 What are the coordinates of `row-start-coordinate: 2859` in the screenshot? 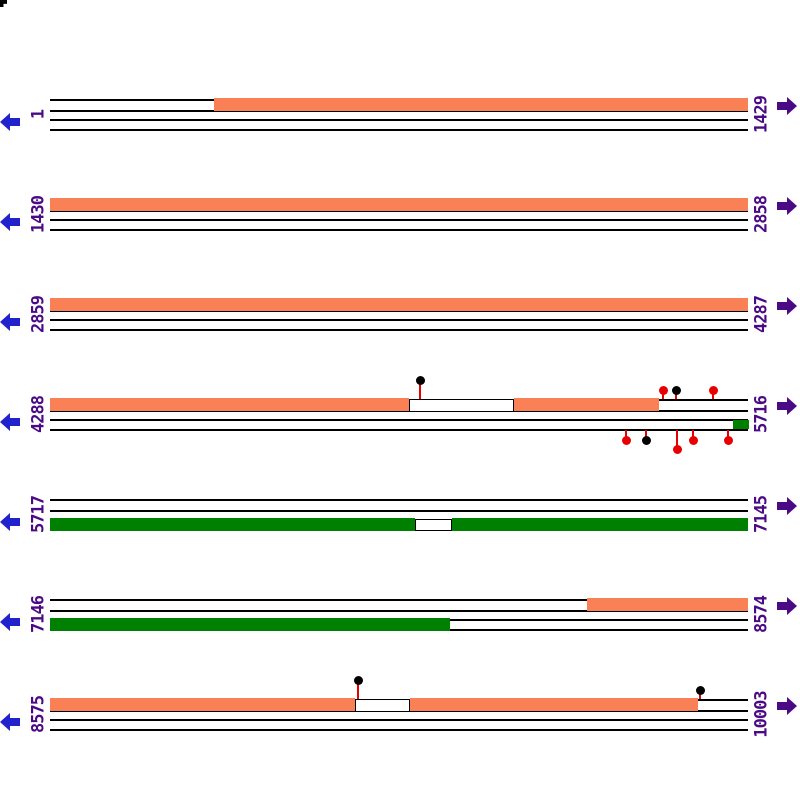 It's located at (38, 314).